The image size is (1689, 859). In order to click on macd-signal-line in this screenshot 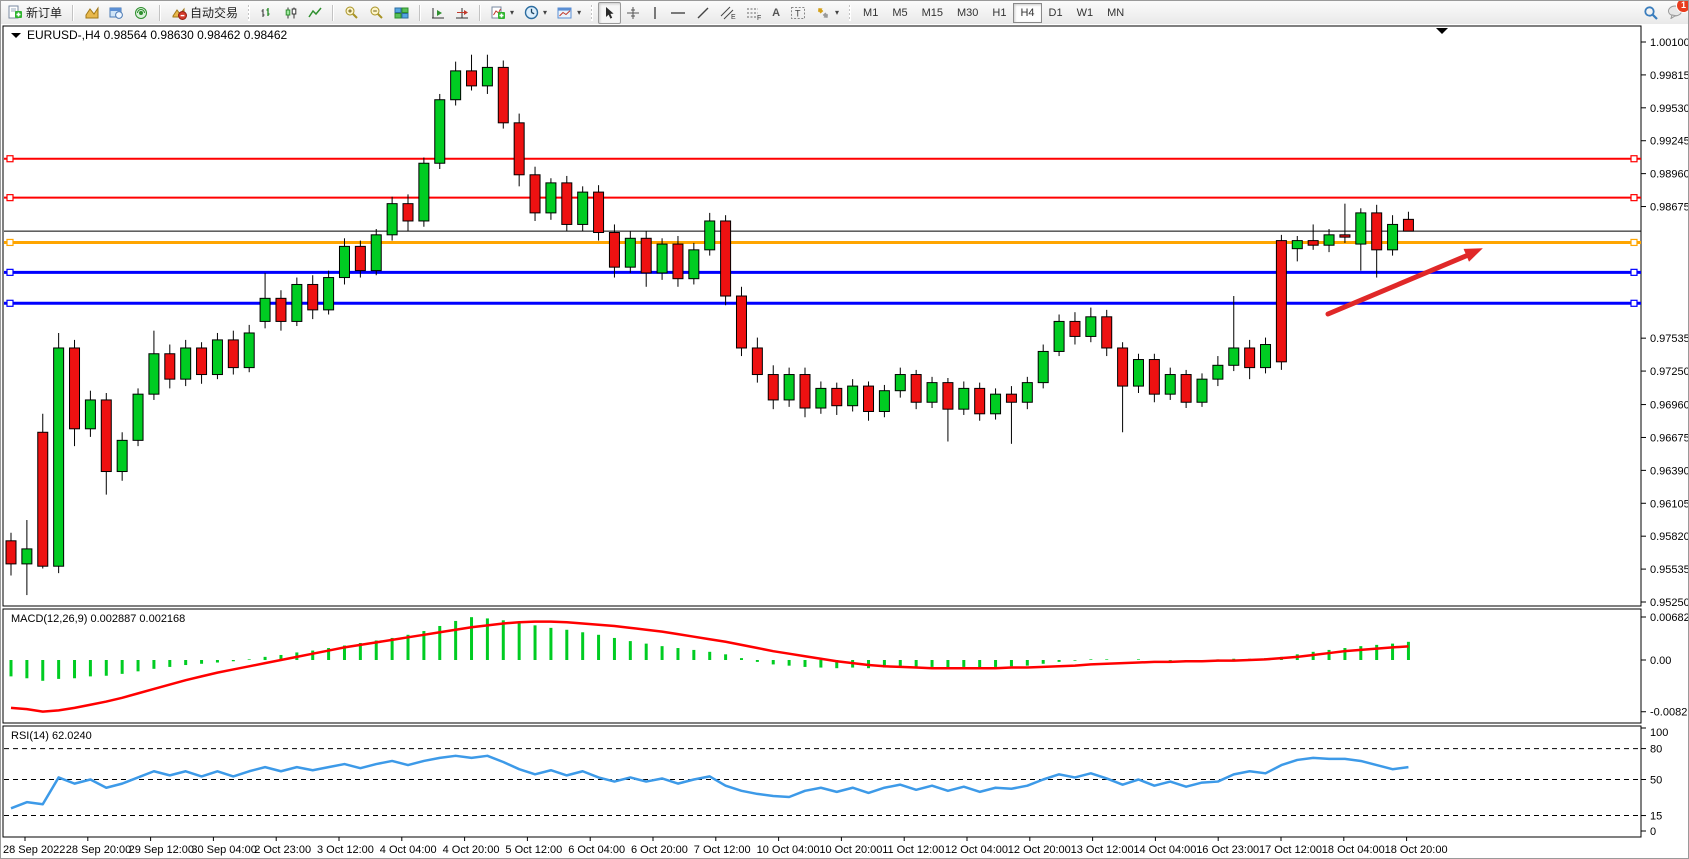, I will do `click(709, 666)`.